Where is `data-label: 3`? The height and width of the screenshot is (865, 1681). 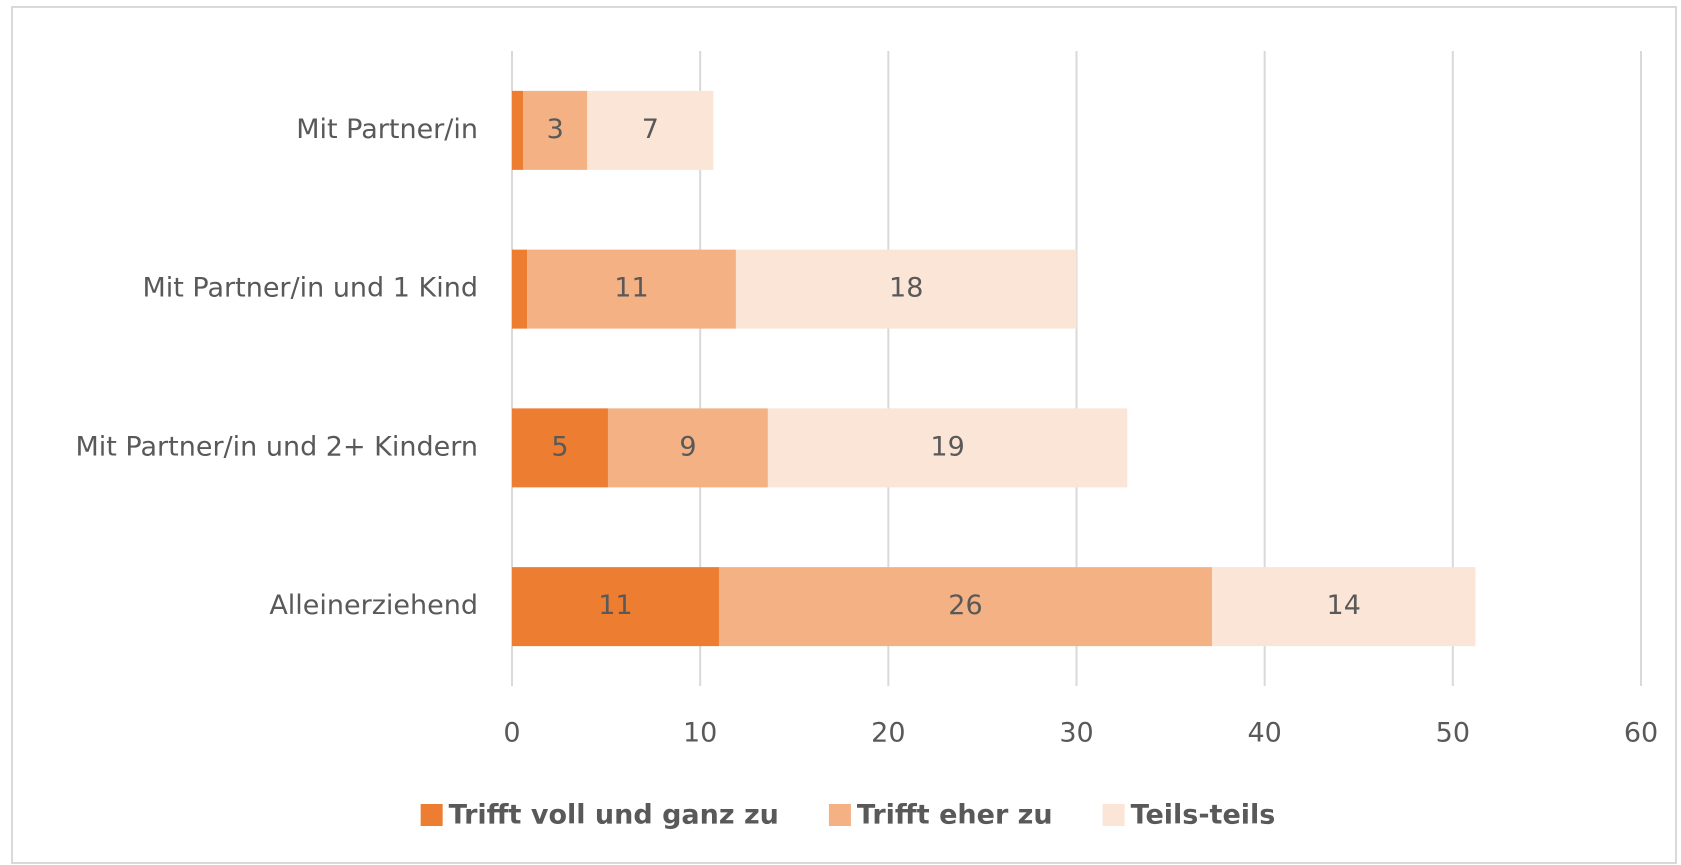 data-label: 3 is located at coordinates (555, 129).